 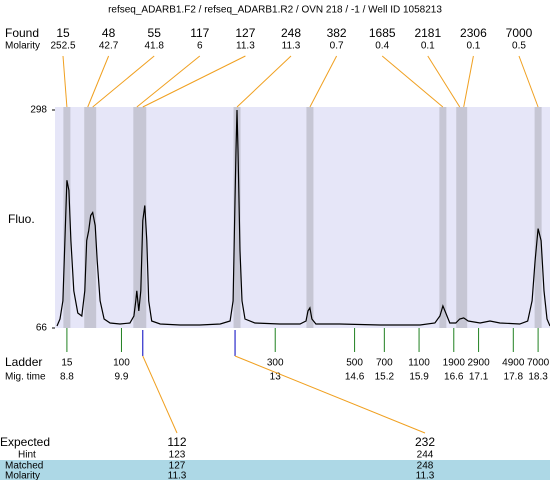 I want to click on ladder-size: 100, so click(x=121, y=363).